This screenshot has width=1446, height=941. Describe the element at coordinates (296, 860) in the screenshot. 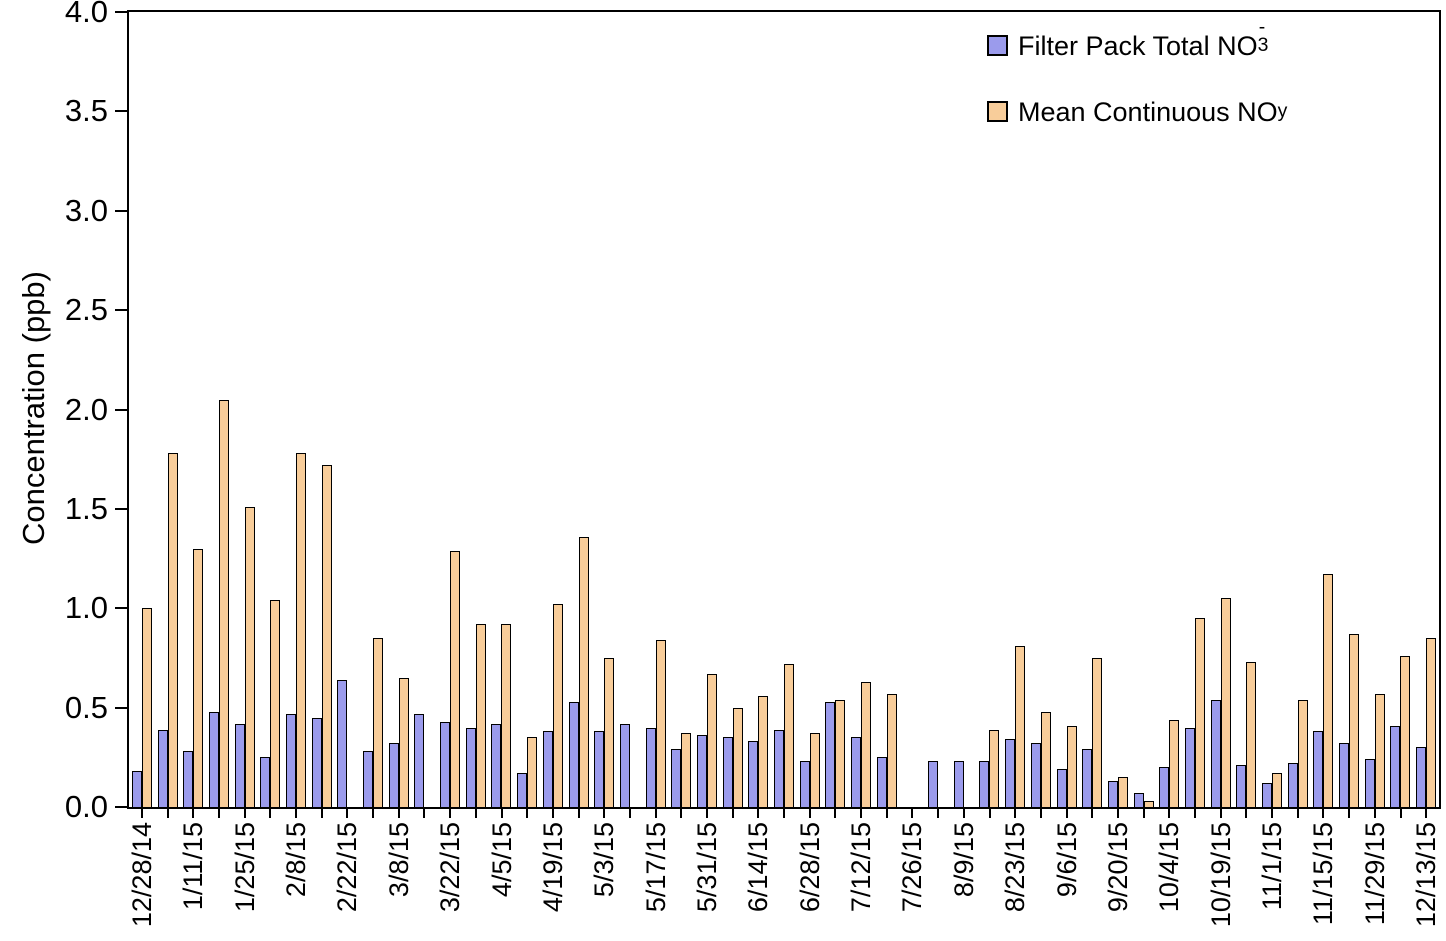

I see `x-axis-tick-label: 2/8/15` at that location.